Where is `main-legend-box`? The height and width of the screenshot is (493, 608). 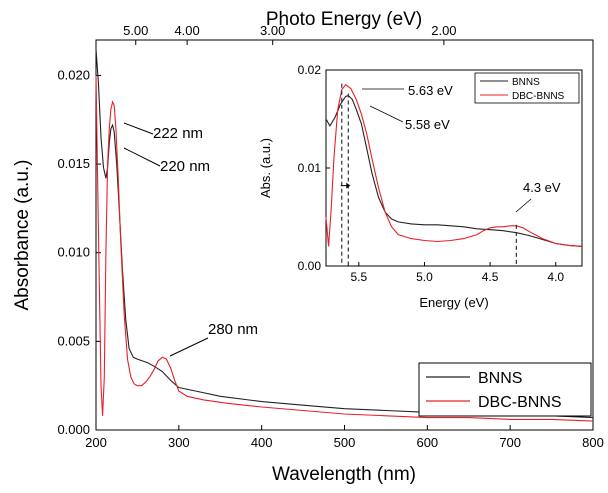 main-legend-box is located at coordinates (505, 389).